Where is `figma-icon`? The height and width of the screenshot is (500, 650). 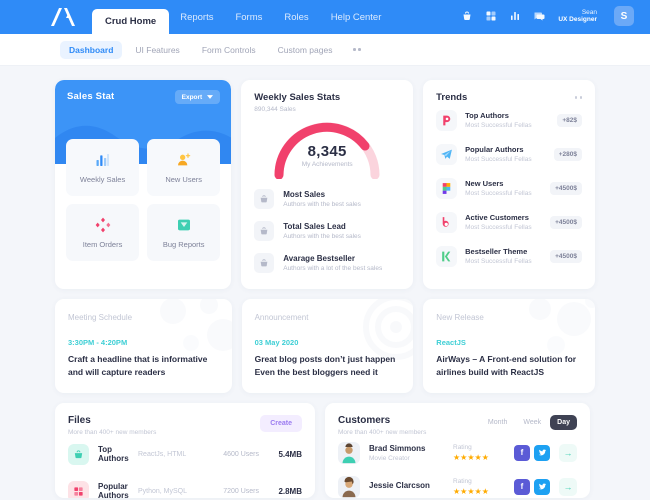
figma-icon is located at coordinates (447, 188).